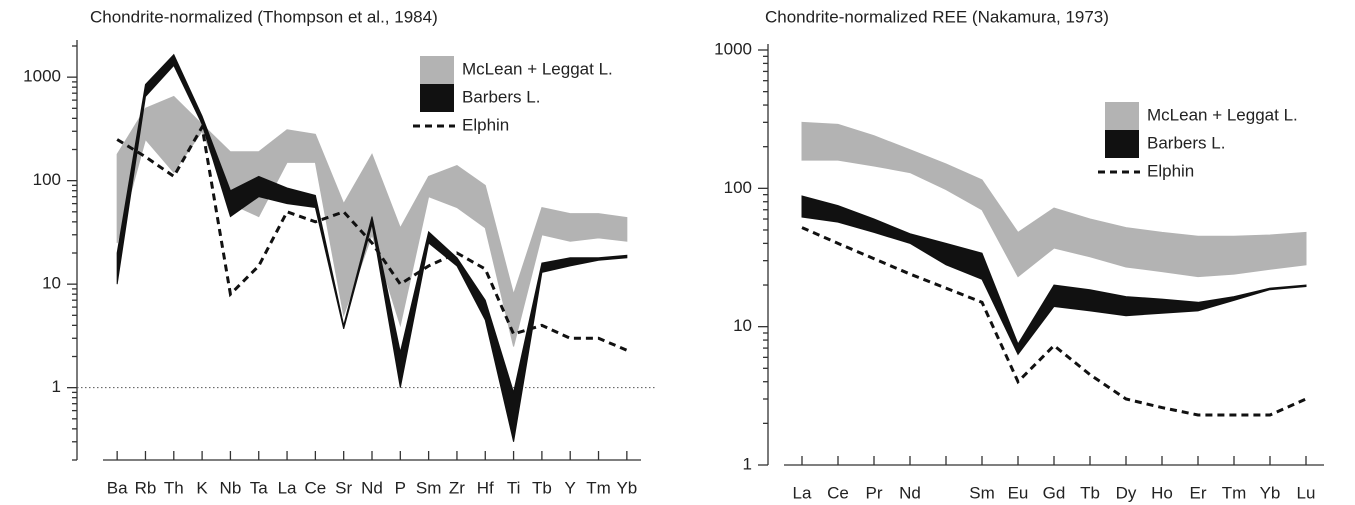 This screenshot has height=505, width=1355. What do you see at coordinates (570, 487) in the screenshot?
I see `x-tick-label: Y` at bounding box center [570, 487].